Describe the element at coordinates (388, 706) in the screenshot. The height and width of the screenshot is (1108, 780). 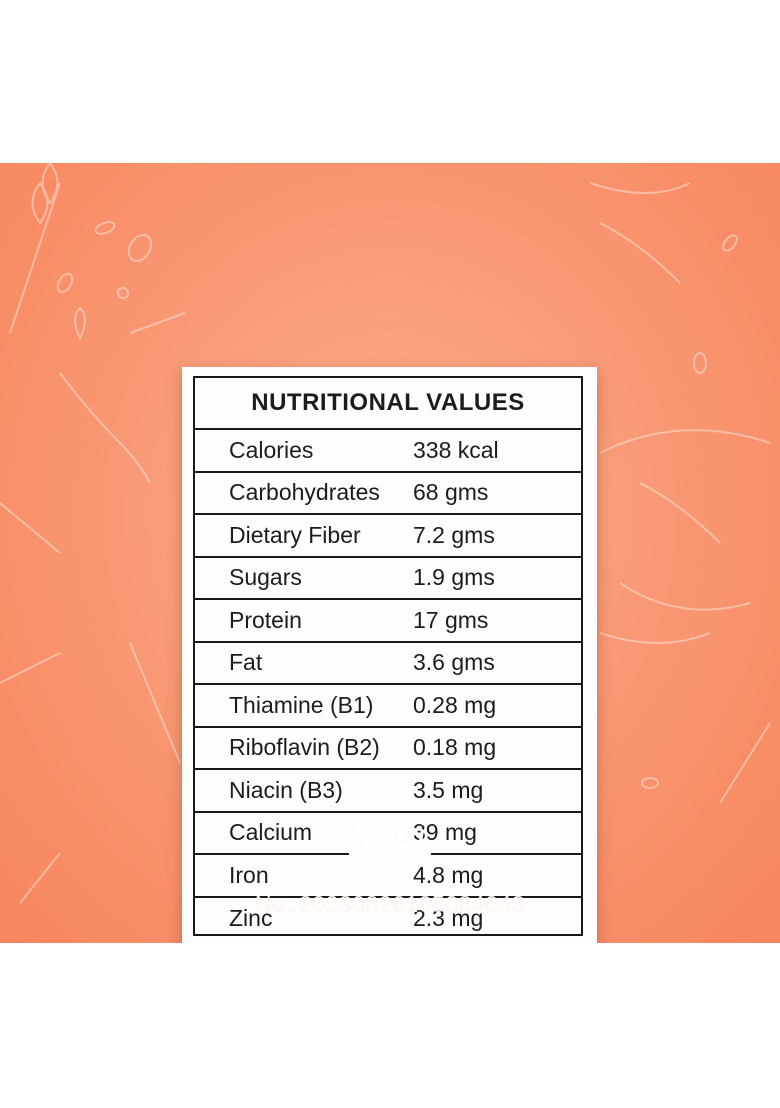
I see `table-row: Thiamine (B1) 0.28 mg` at that location.